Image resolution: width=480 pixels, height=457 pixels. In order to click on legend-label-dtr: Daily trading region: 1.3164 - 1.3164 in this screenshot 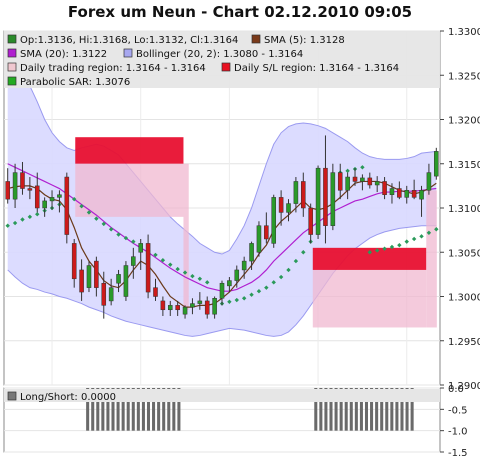, I will do `click(113, 68)`.